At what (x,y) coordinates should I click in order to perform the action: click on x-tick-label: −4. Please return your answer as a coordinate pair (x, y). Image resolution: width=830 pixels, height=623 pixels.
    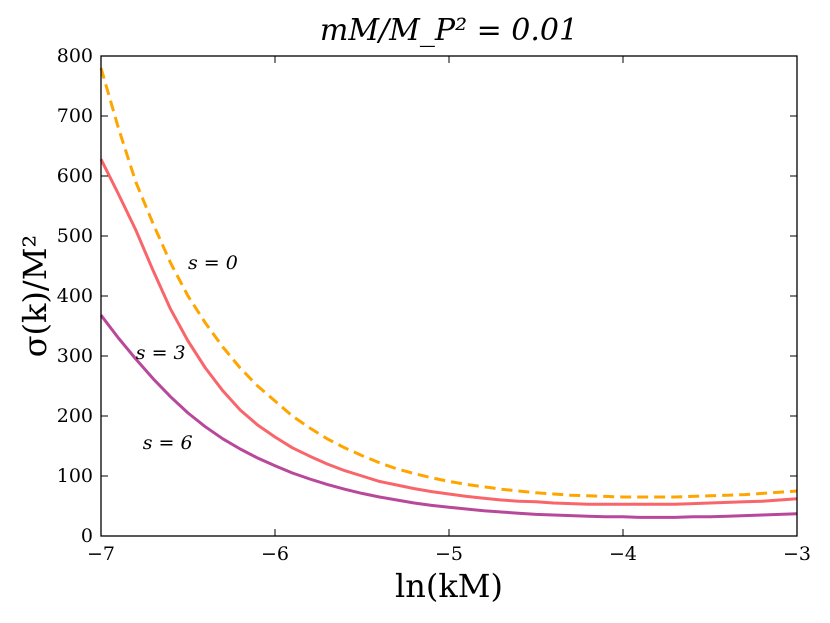
    Looking at the image, I should click on (623, 554).